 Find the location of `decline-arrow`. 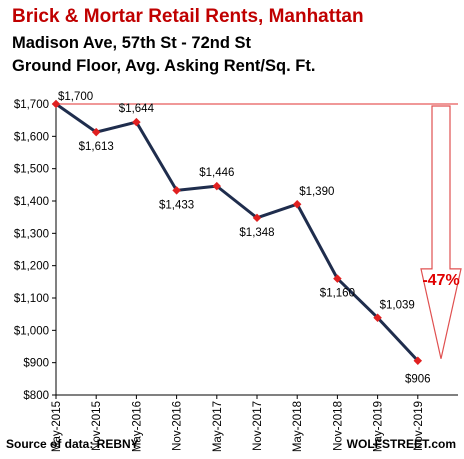

decline-arrow is located at coordinates (441, 232).